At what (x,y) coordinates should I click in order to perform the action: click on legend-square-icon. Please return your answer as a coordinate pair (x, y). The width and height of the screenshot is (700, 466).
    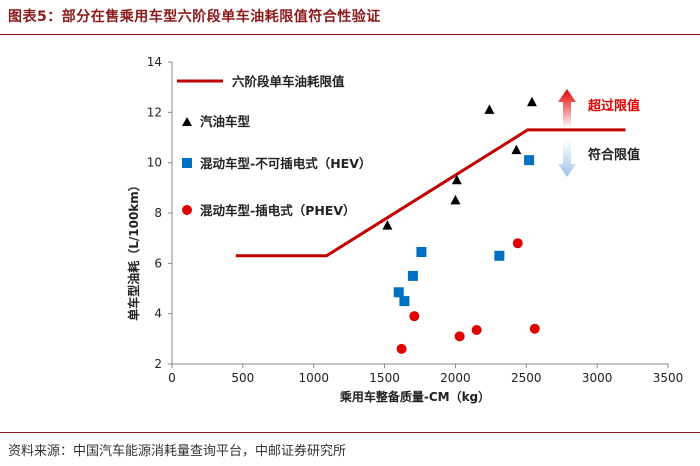
    Looking at the image, I should click on (187, 163).